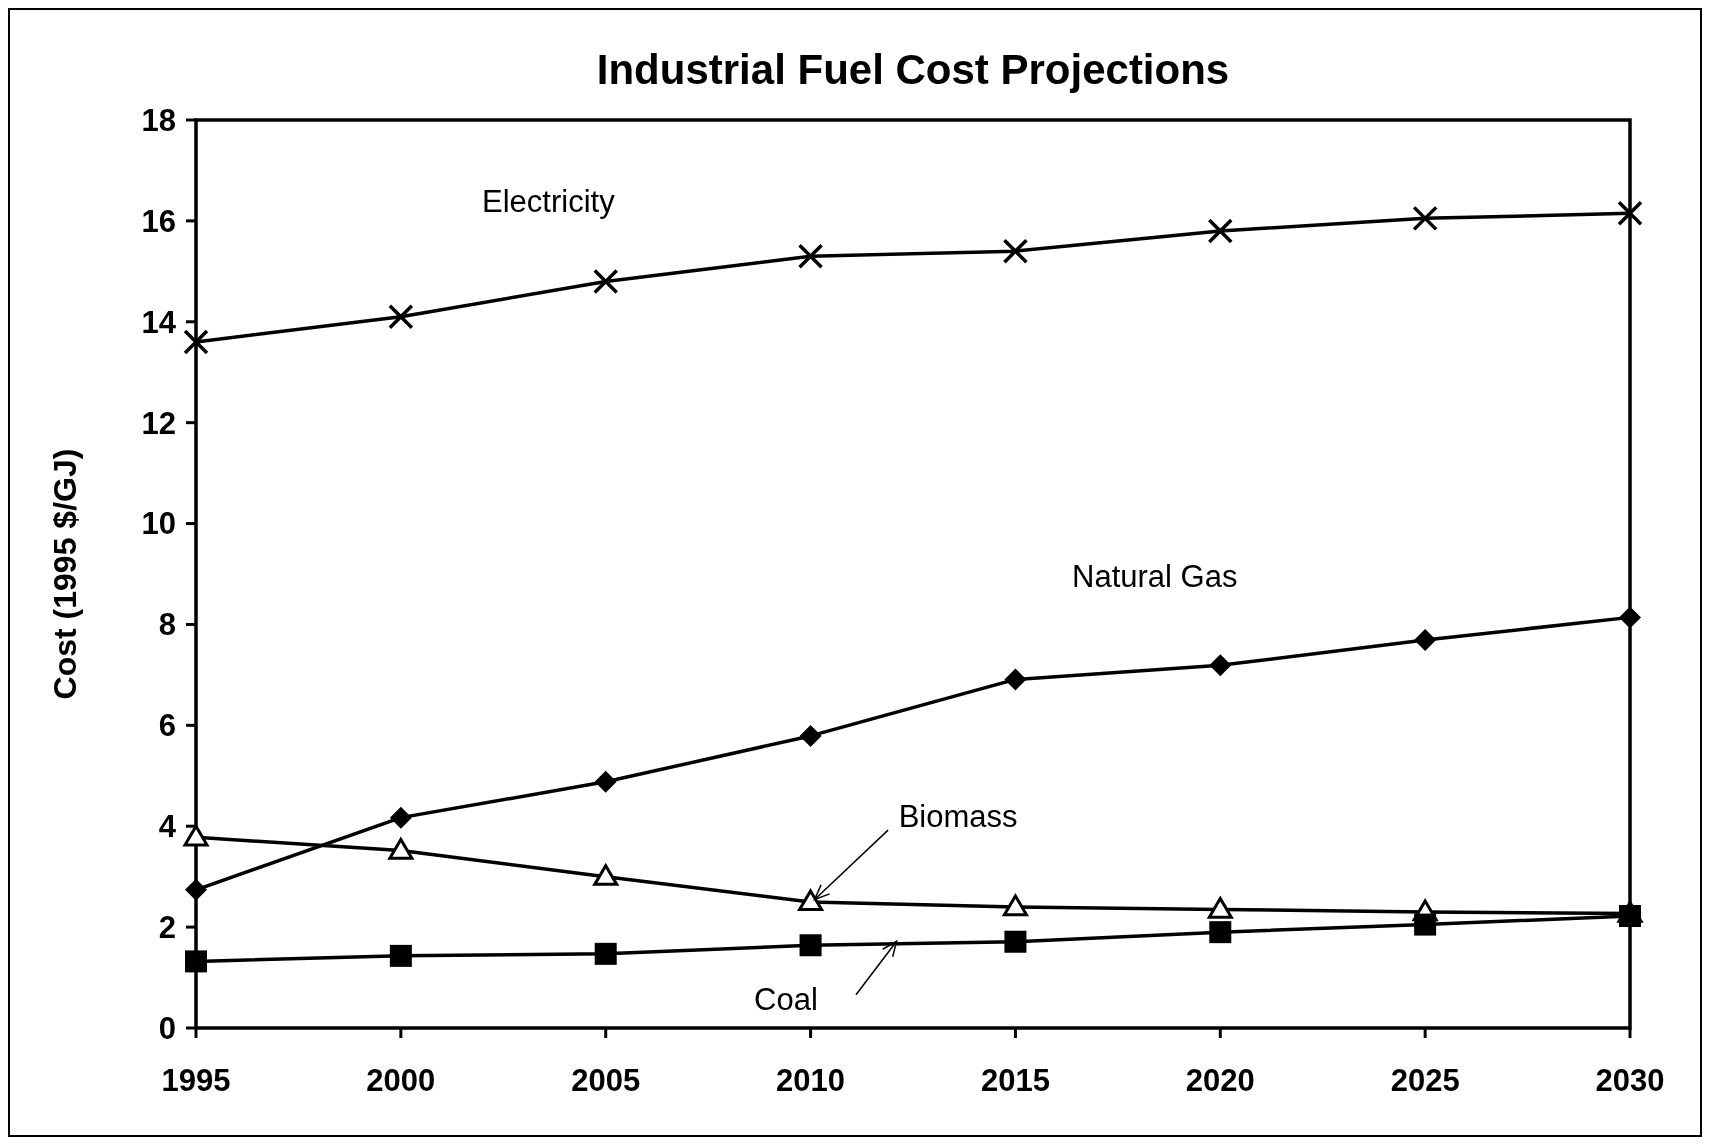 This screenshot has height=1145, width=1710. What do you see at coordinates (158, 221) in the screenshot?
I see `y-tick-label: 16` at bounding box center [158, 221].